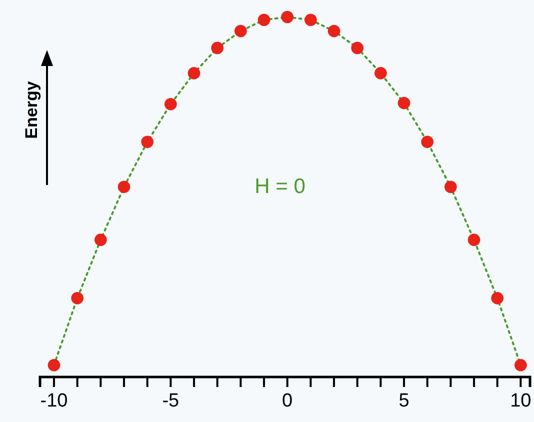  I want to click on x-tick-label: -5, so click(171, 401).